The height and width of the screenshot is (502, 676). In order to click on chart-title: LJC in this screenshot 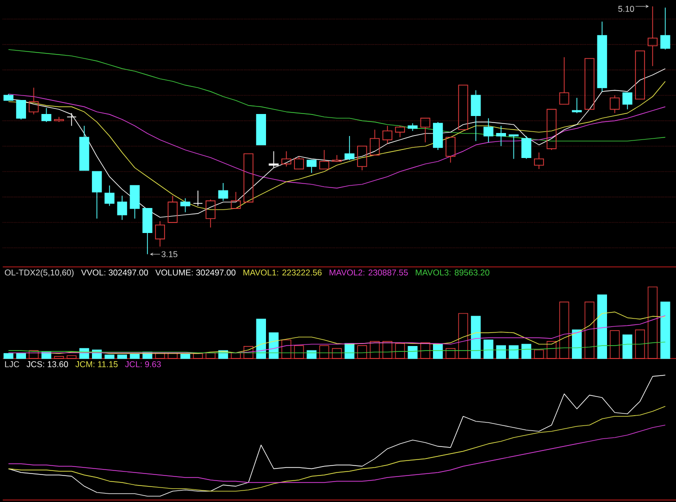, I will do `click(12, 364)`.